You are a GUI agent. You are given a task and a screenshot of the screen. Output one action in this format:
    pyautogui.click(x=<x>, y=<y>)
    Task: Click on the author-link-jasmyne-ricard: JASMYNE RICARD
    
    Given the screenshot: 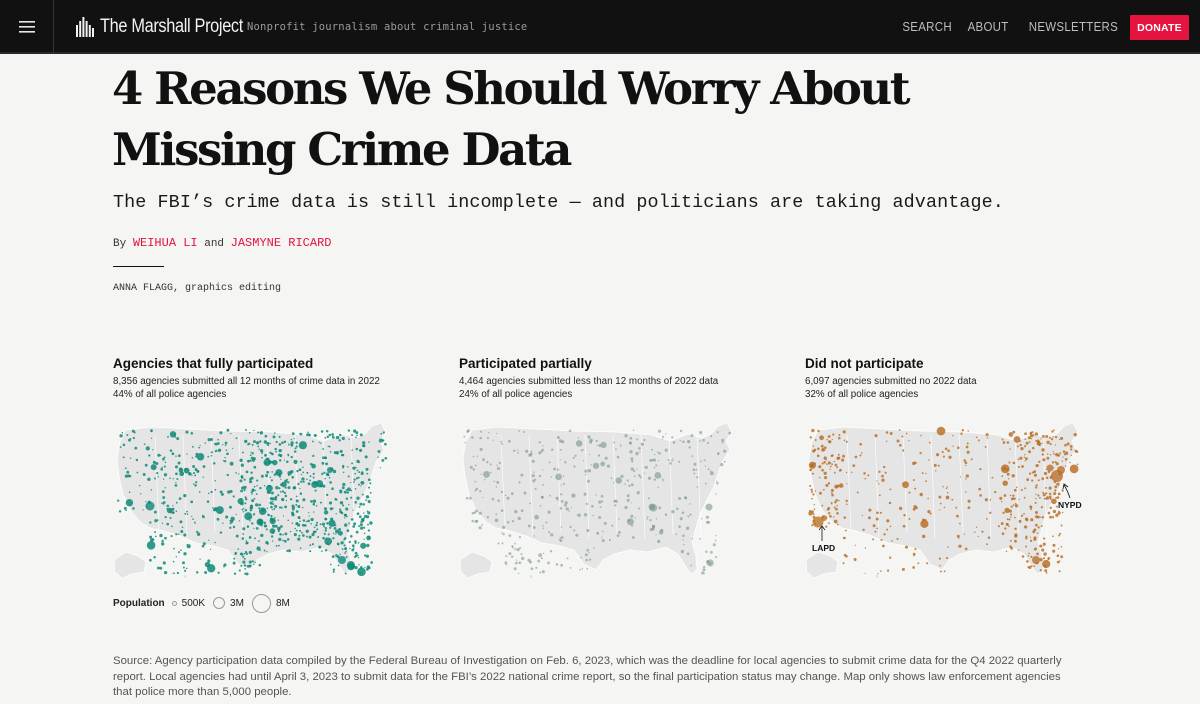 What is the action you would take?
    pyautogui.click(x=281, y=243)
    